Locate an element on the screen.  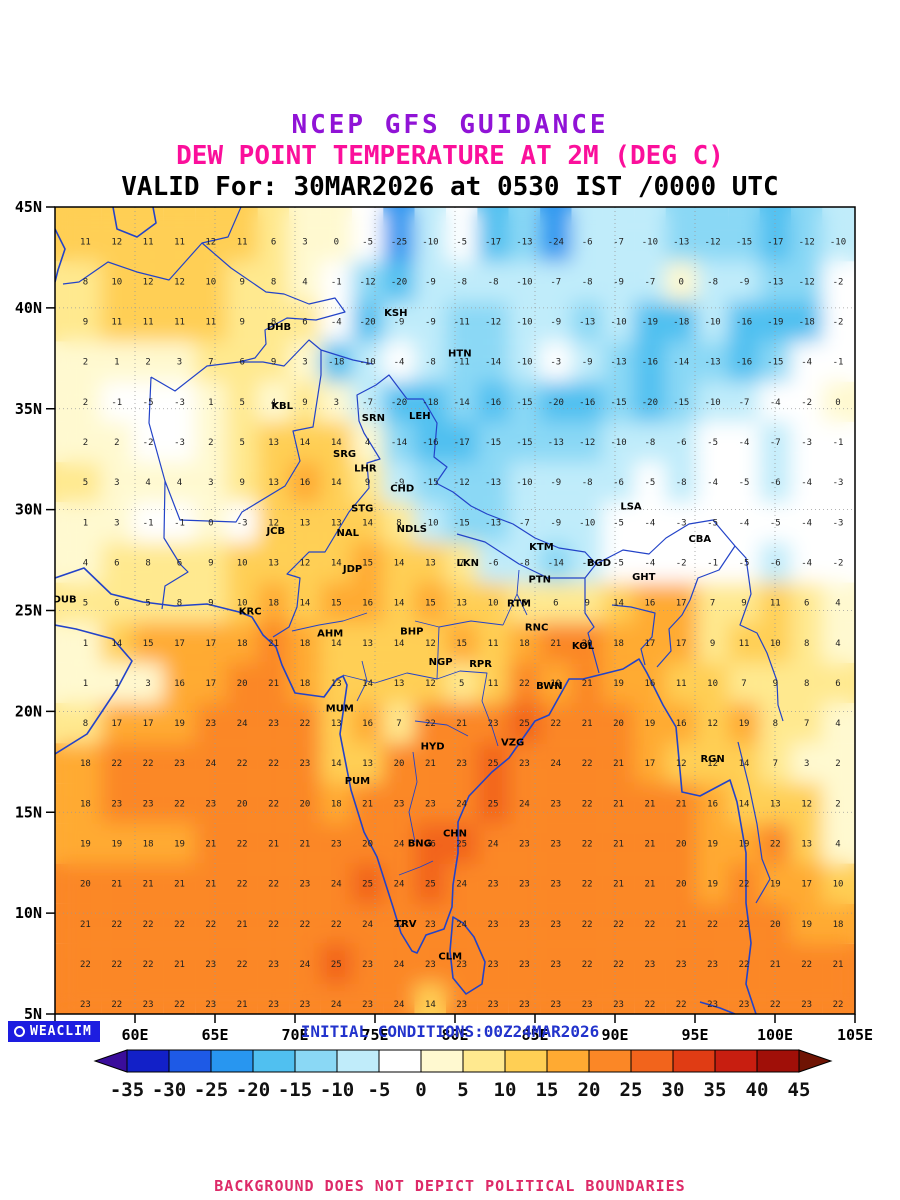
grid-value: -18 is located at coordinates (430, 403).